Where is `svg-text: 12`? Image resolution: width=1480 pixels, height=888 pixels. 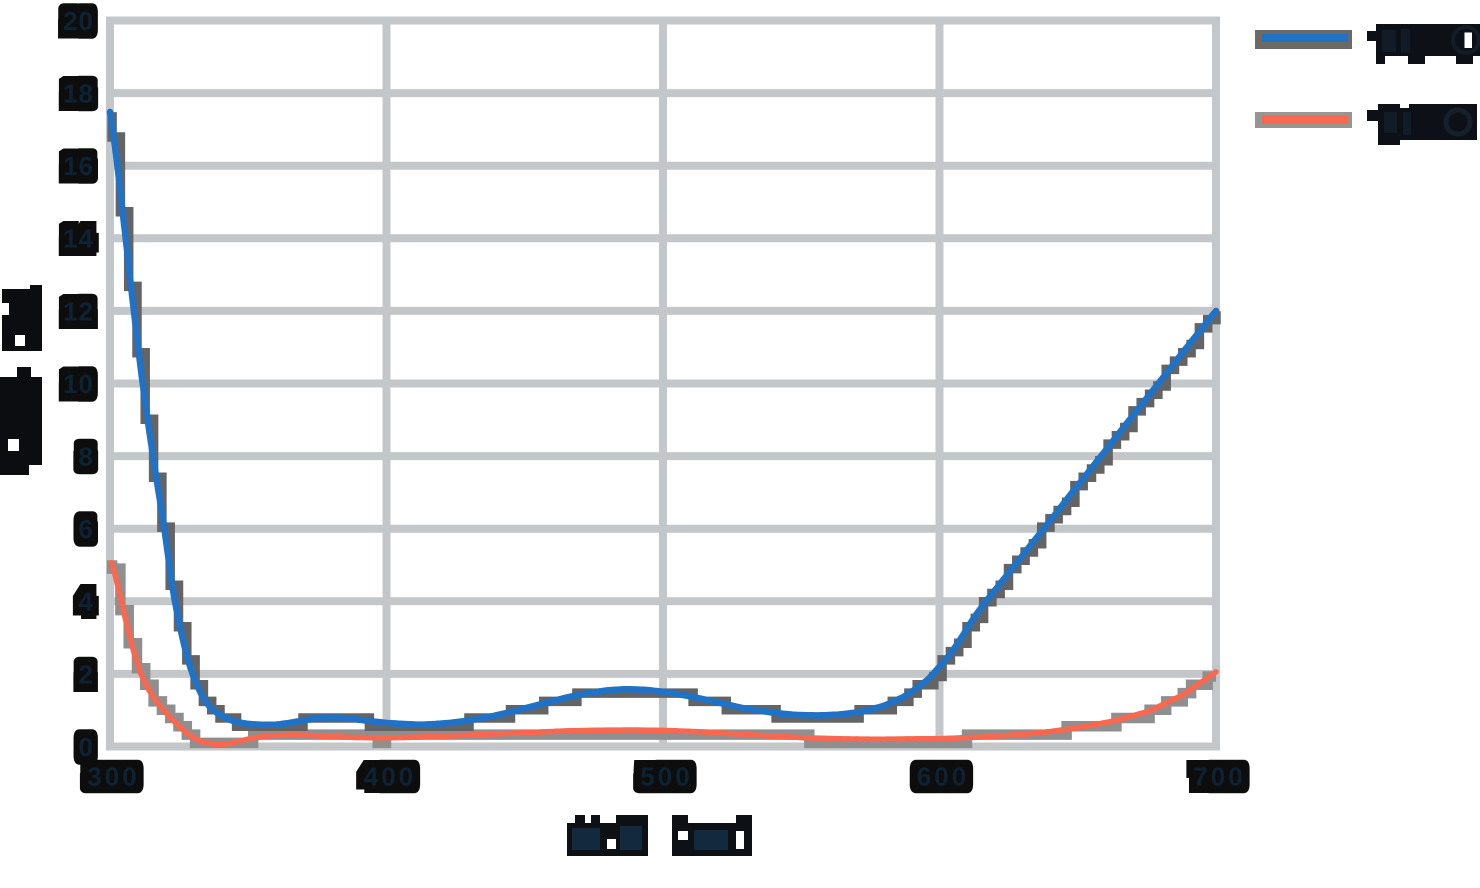 svg-text: 12 is located at coordinates (78, 311).